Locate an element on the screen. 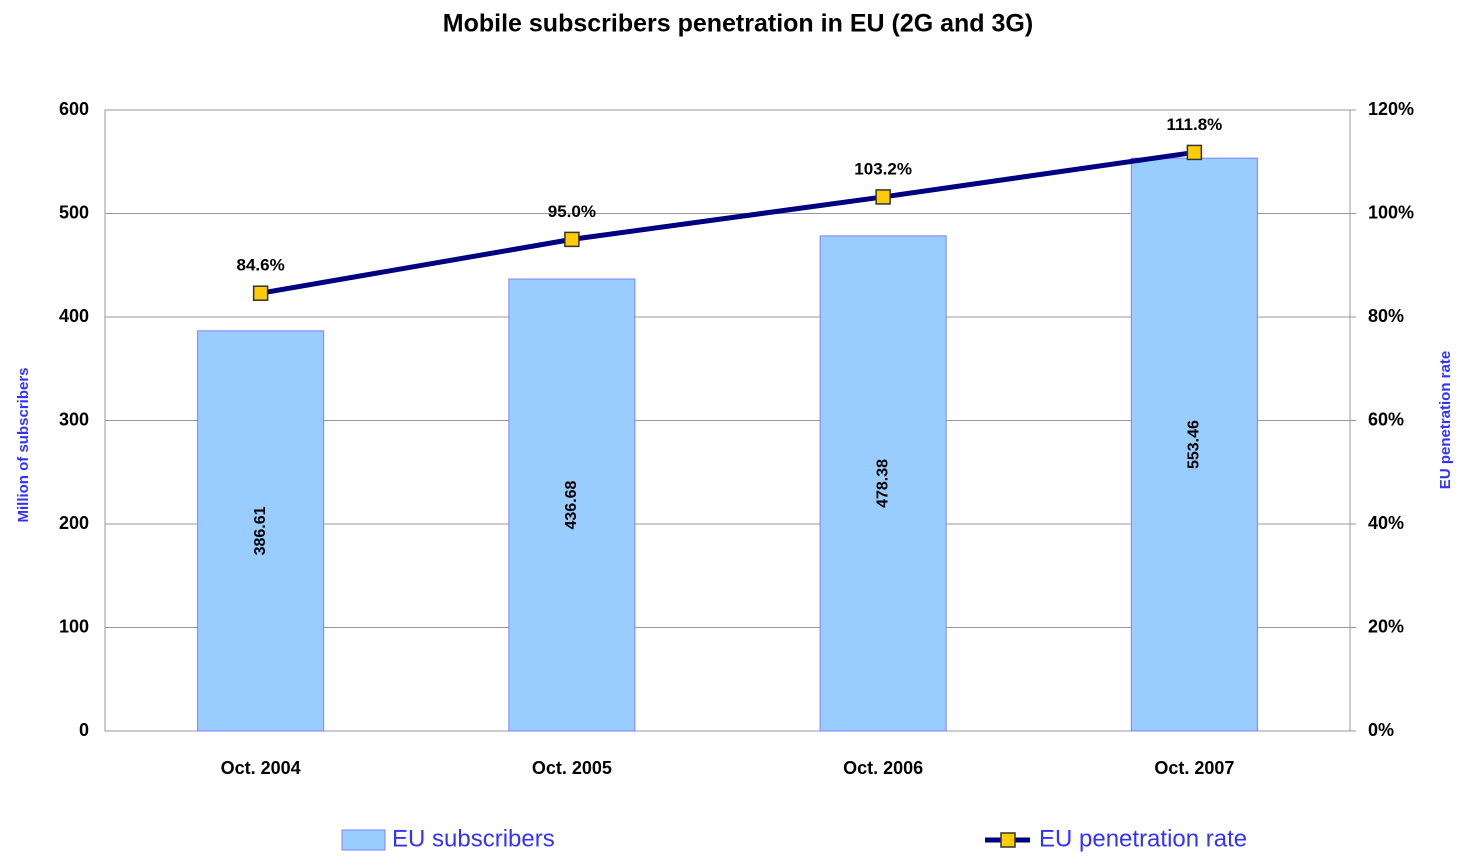 The height and width of the screenshot is (856, 1463). legend-marker is located at coordinates (1008, 840).